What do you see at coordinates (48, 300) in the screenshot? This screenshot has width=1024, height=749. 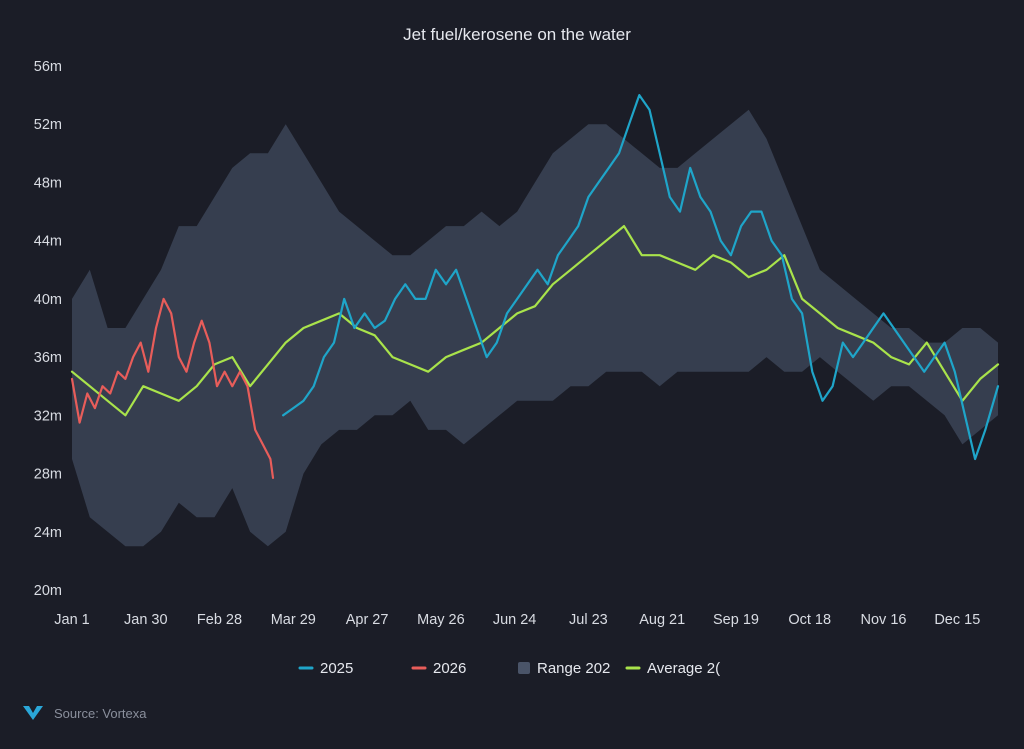 I see `y-tick-label: 40m` at bounding box center [48, 300].